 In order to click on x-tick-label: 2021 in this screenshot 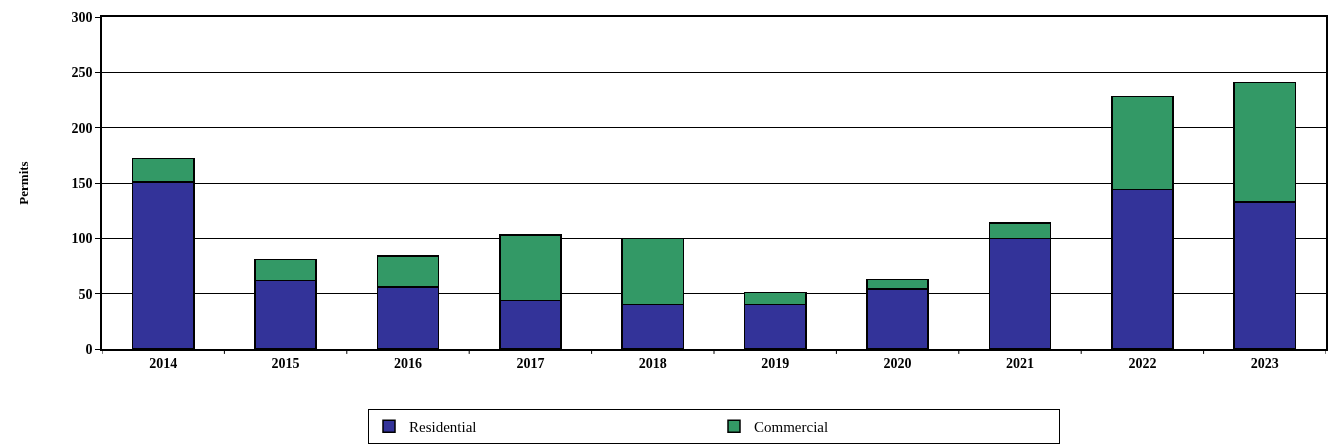, I will do `click(1020, 363)`.